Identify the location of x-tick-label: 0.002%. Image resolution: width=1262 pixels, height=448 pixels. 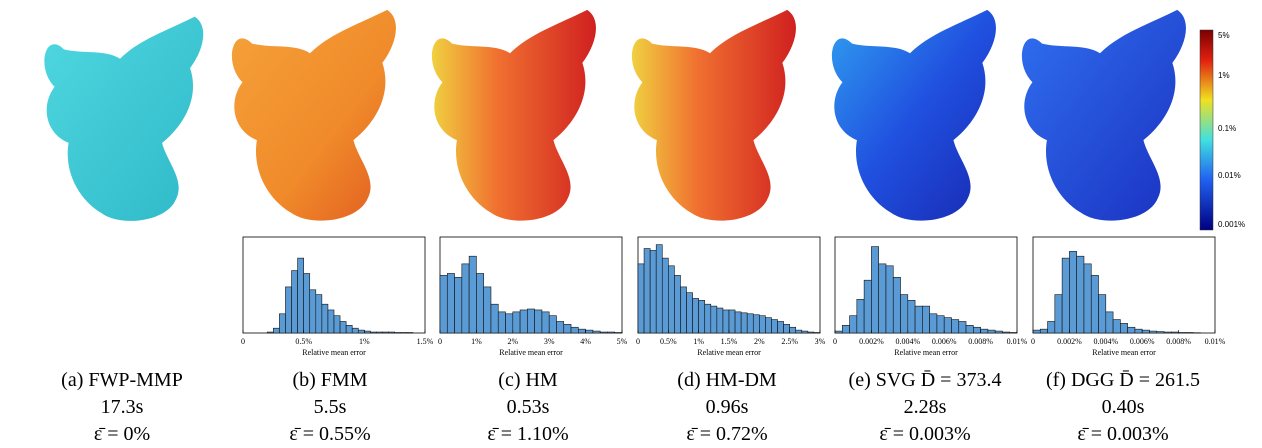
(1069, 341).